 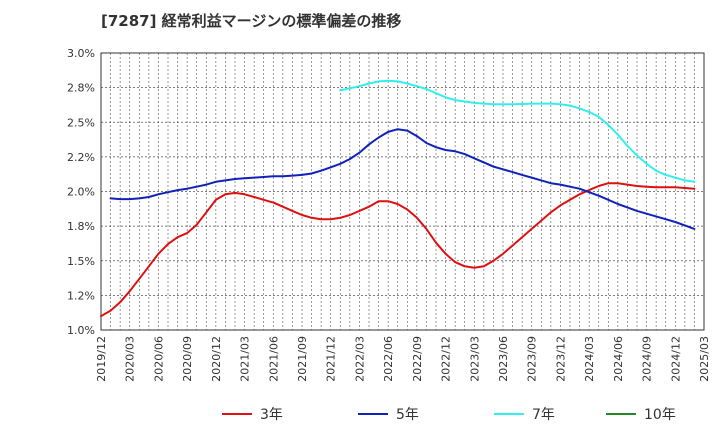 What do you see at coordinates (407, 415) in the screenshot?
I see `legend-label-5年: 5年` at bounding box center [407, 415].